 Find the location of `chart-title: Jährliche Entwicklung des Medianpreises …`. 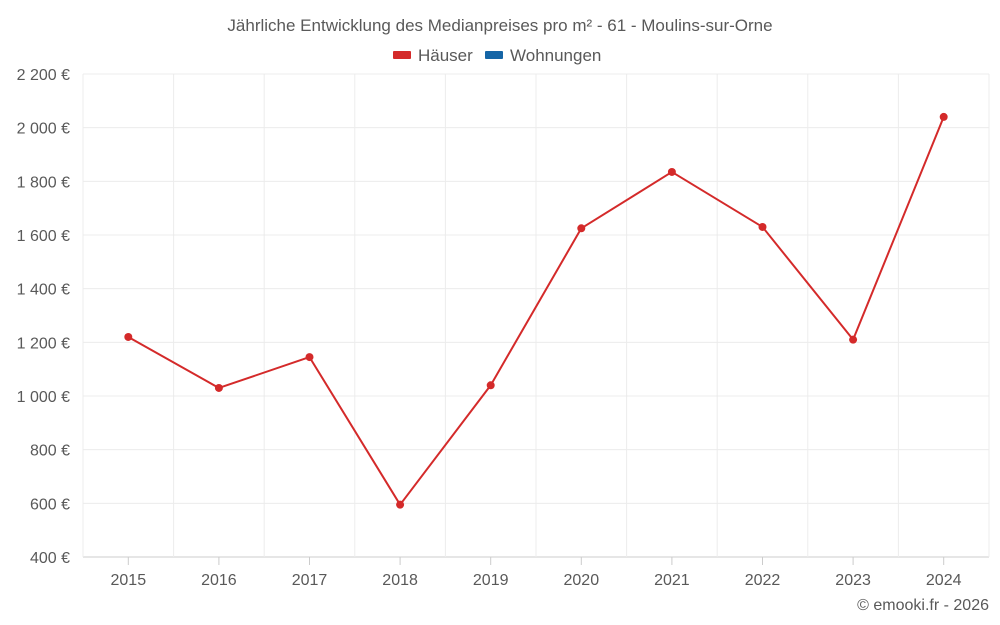

chart-title: Jährliche Entwicklung des Medianpreises … is located at coordinates (499, 25).